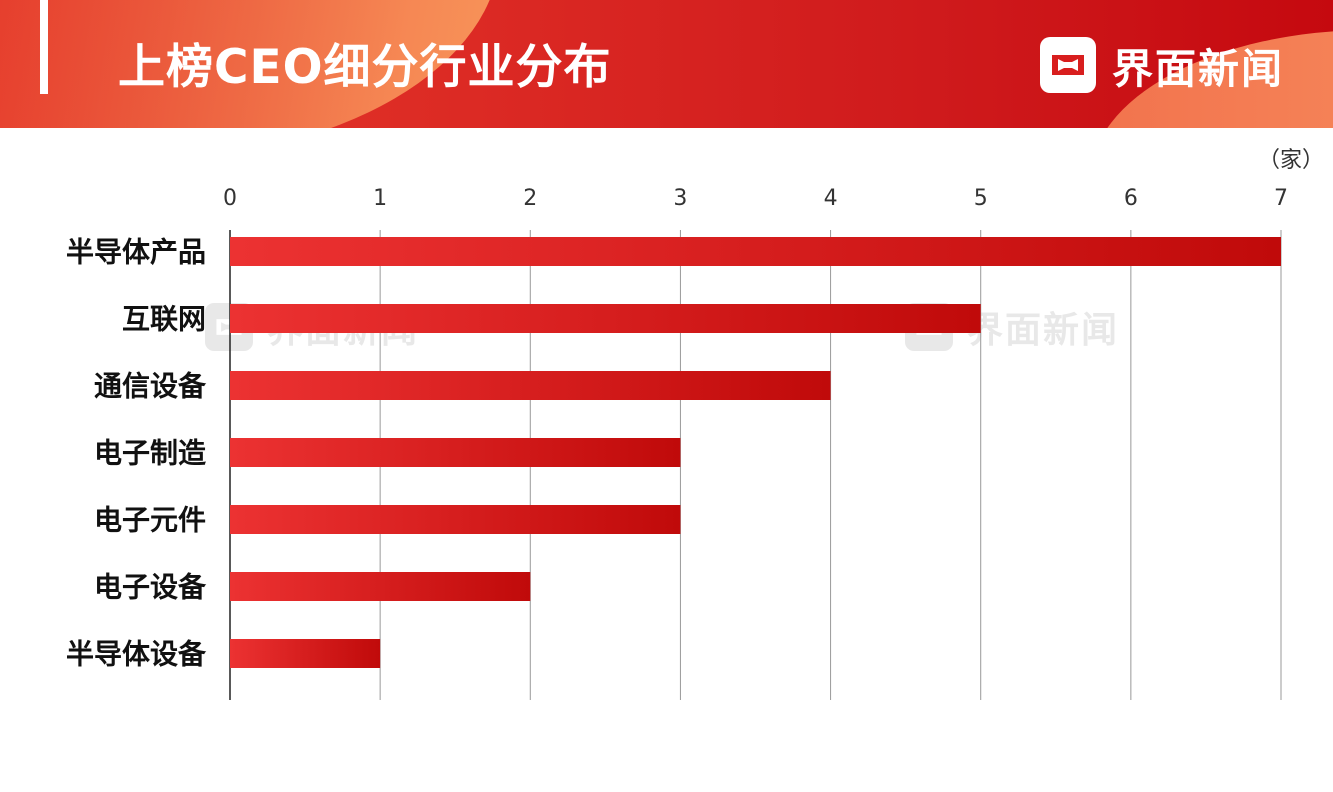  I want to click on brand: 界面新闻, so click(1162, 65).